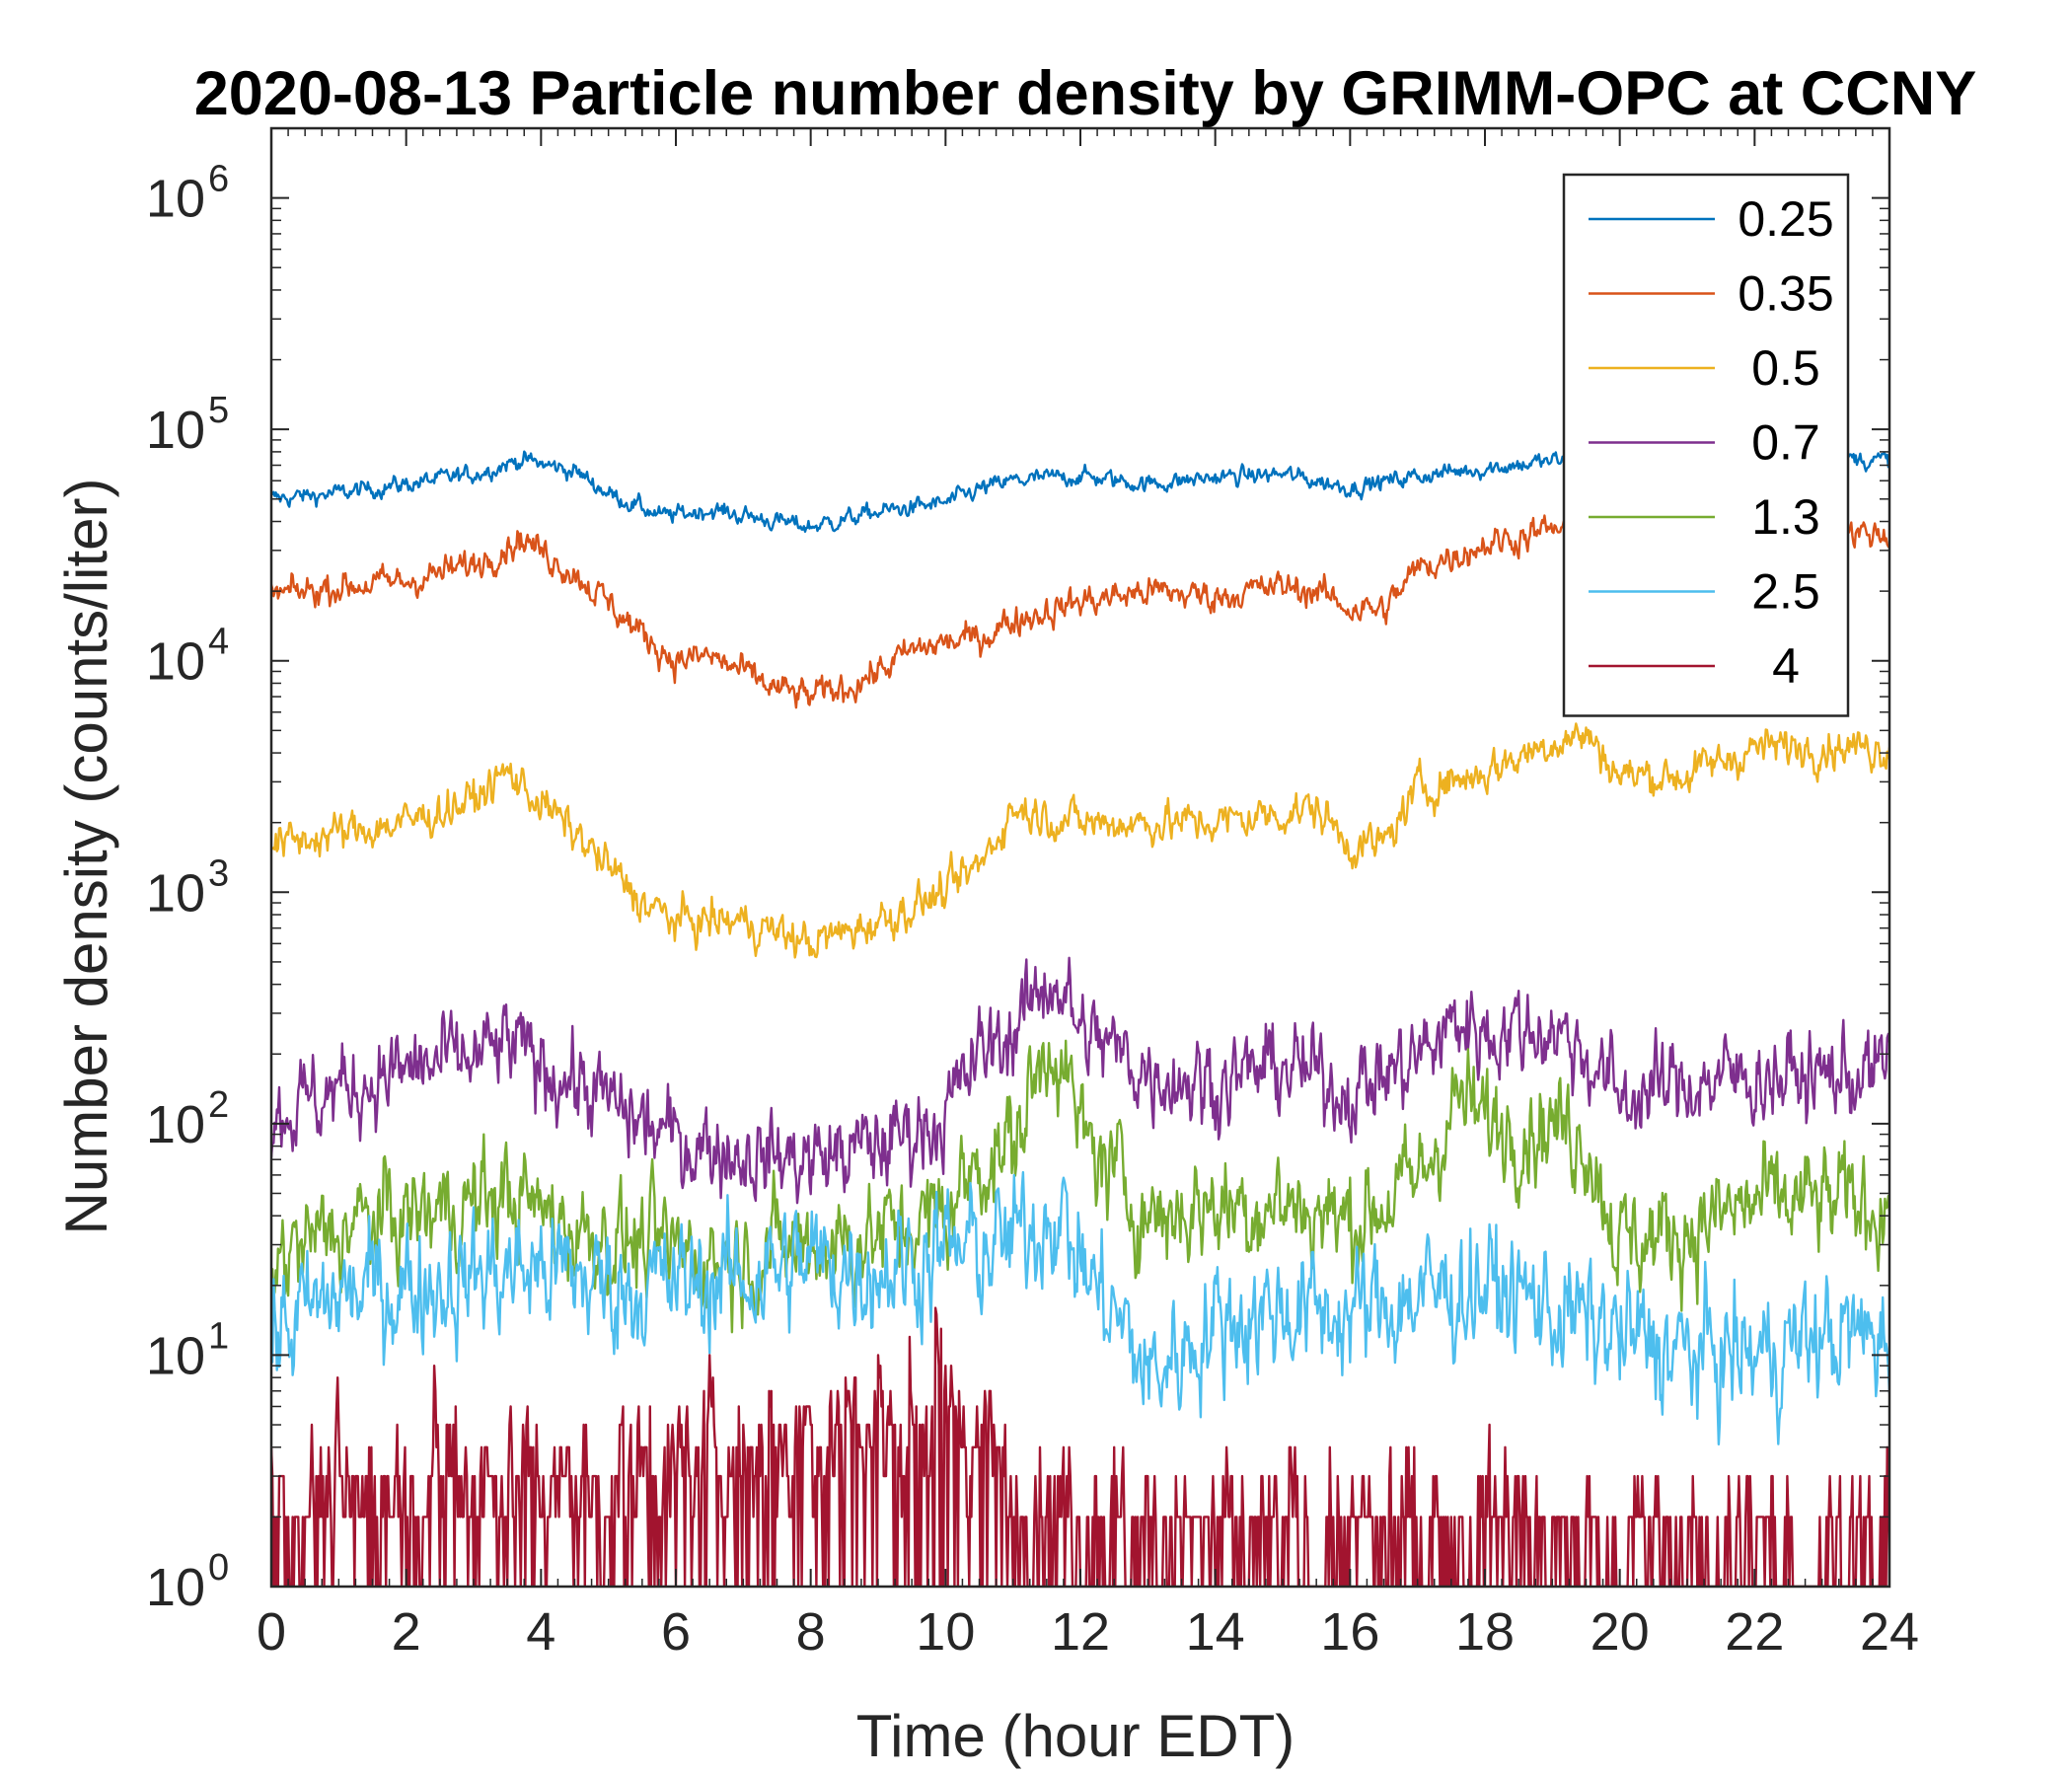 Image resolution: width=2072 pixels, height=1776 pixels. What do you see at coordinates (540, 1632) in the screenshot?
I see `x-tick-label: 4` at bounding box center [540, 1632].